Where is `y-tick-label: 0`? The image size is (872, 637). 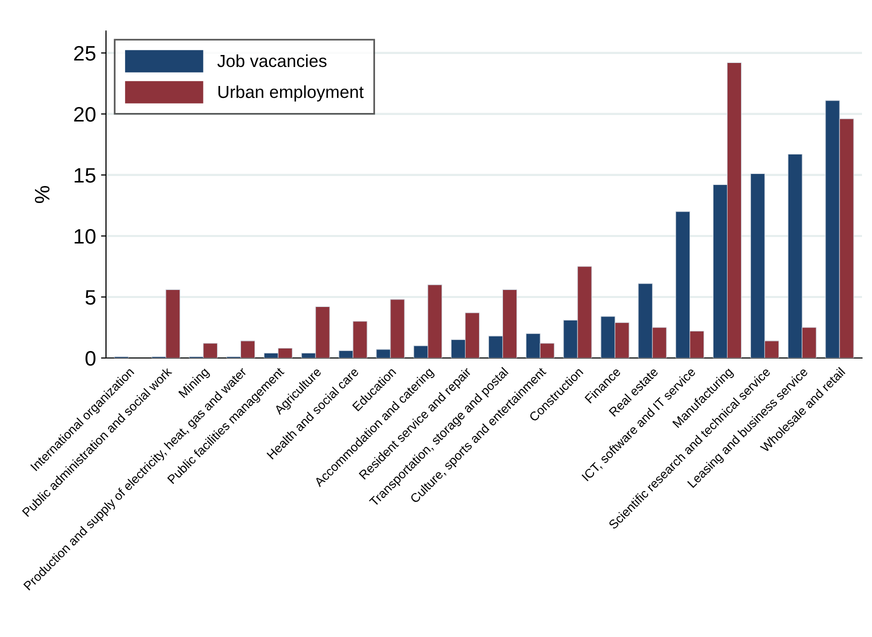 y-tick-label: 0 is located at coordinates (91, 358).